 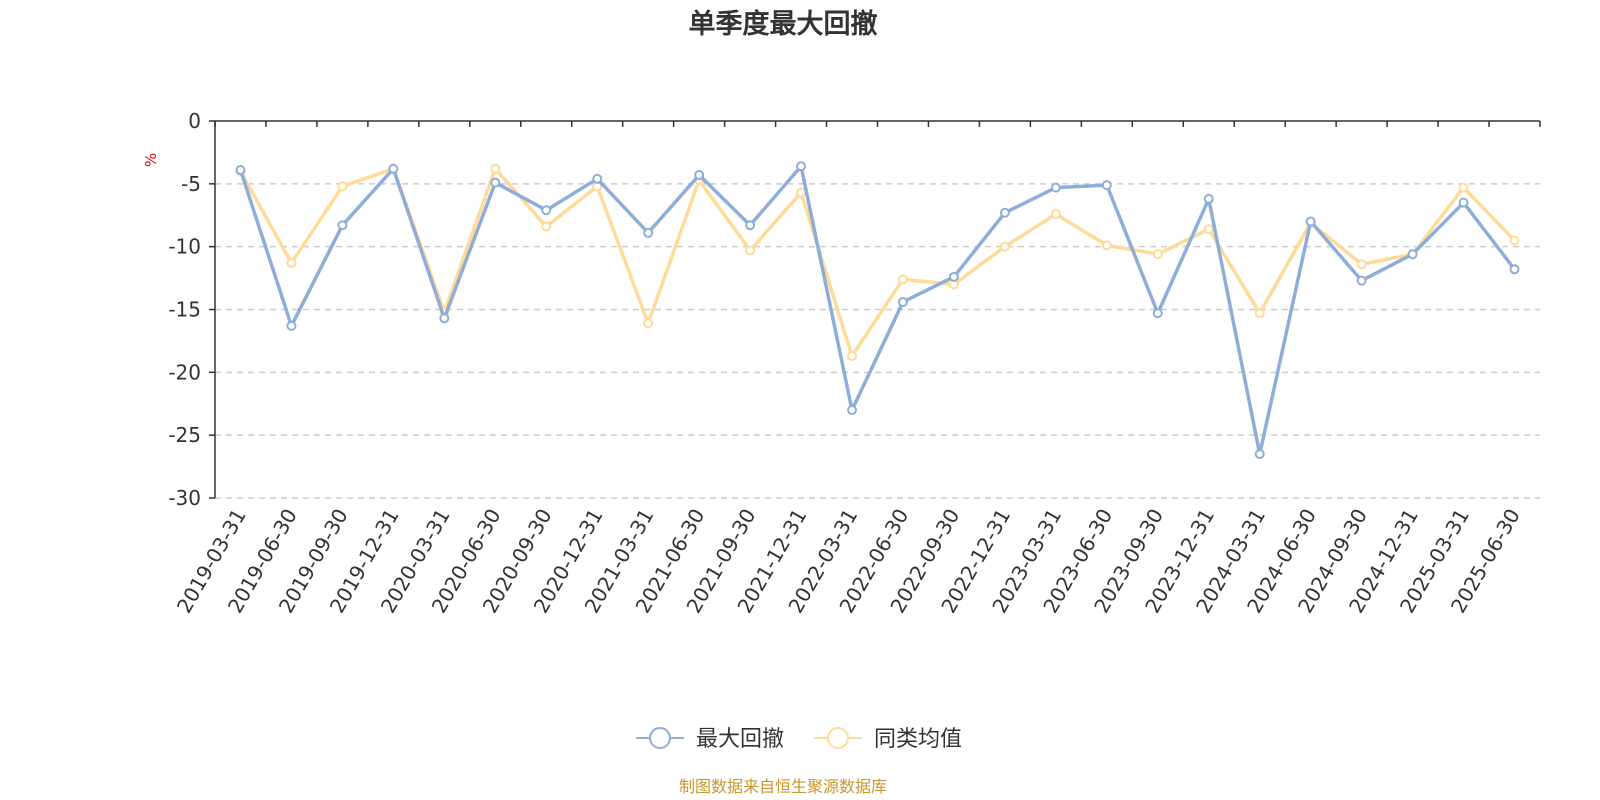 What do you see at coordinates (799, 739) in the screenshot?
I see `legend: 最大回撤 同类均值` at bounding box center [799, 739].